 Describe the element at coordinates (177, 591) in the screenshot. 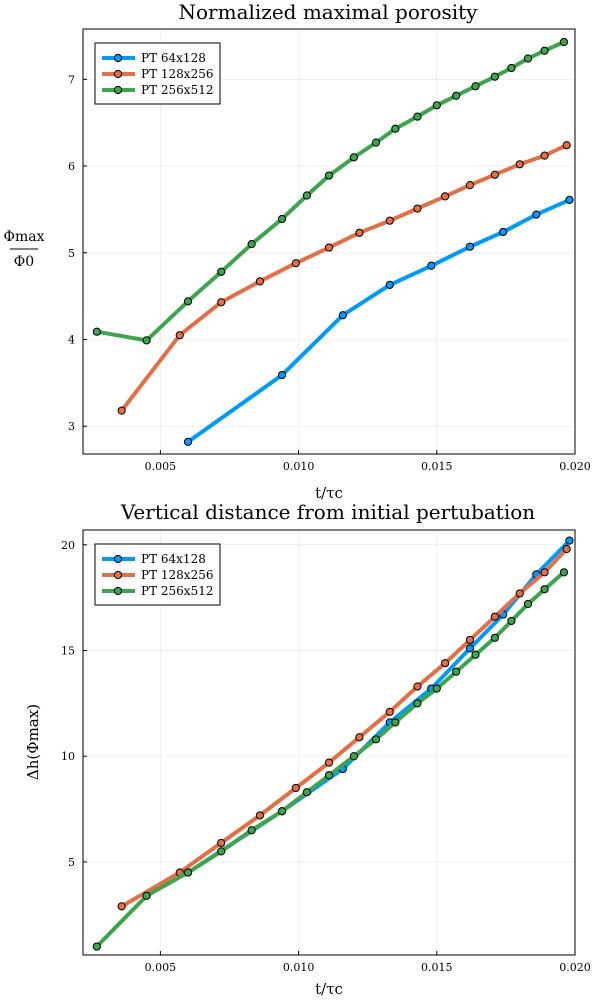

I see `distance-plot-legend-label: PT 256x512` at that location.